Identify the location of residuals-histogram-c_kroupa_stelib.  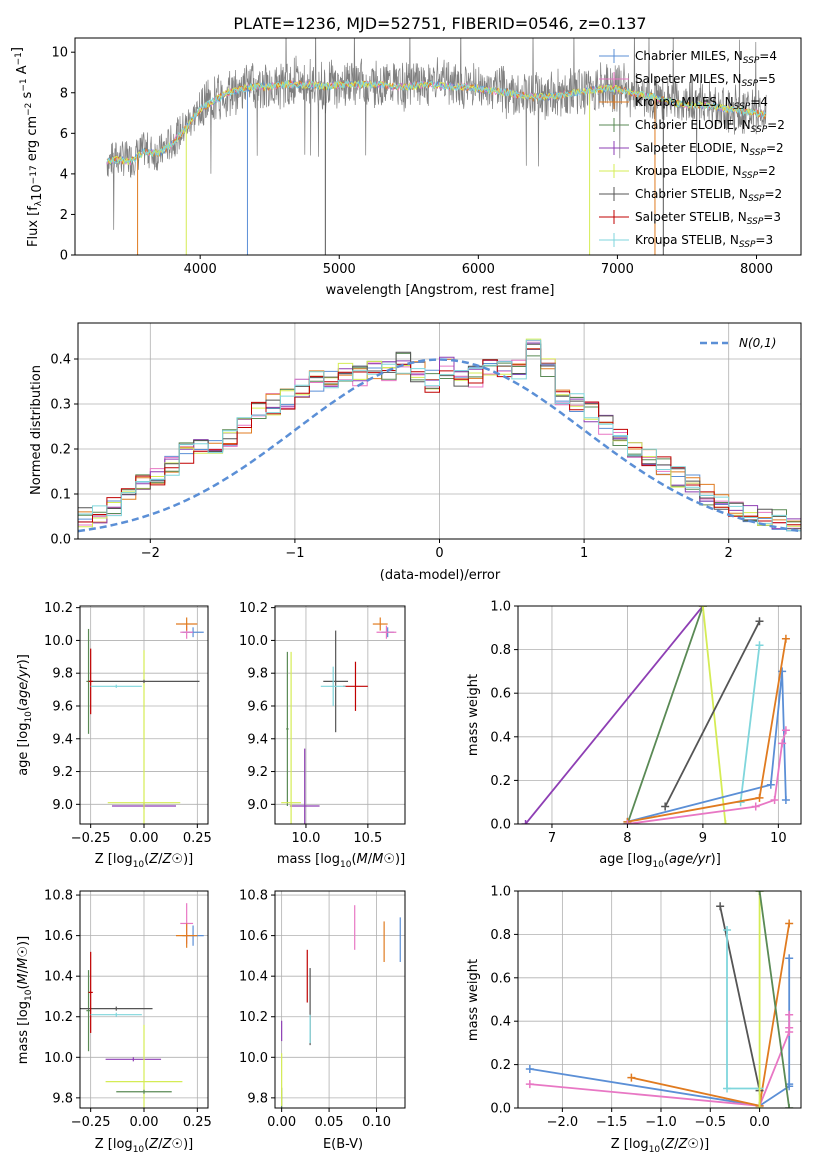
(439, 435).